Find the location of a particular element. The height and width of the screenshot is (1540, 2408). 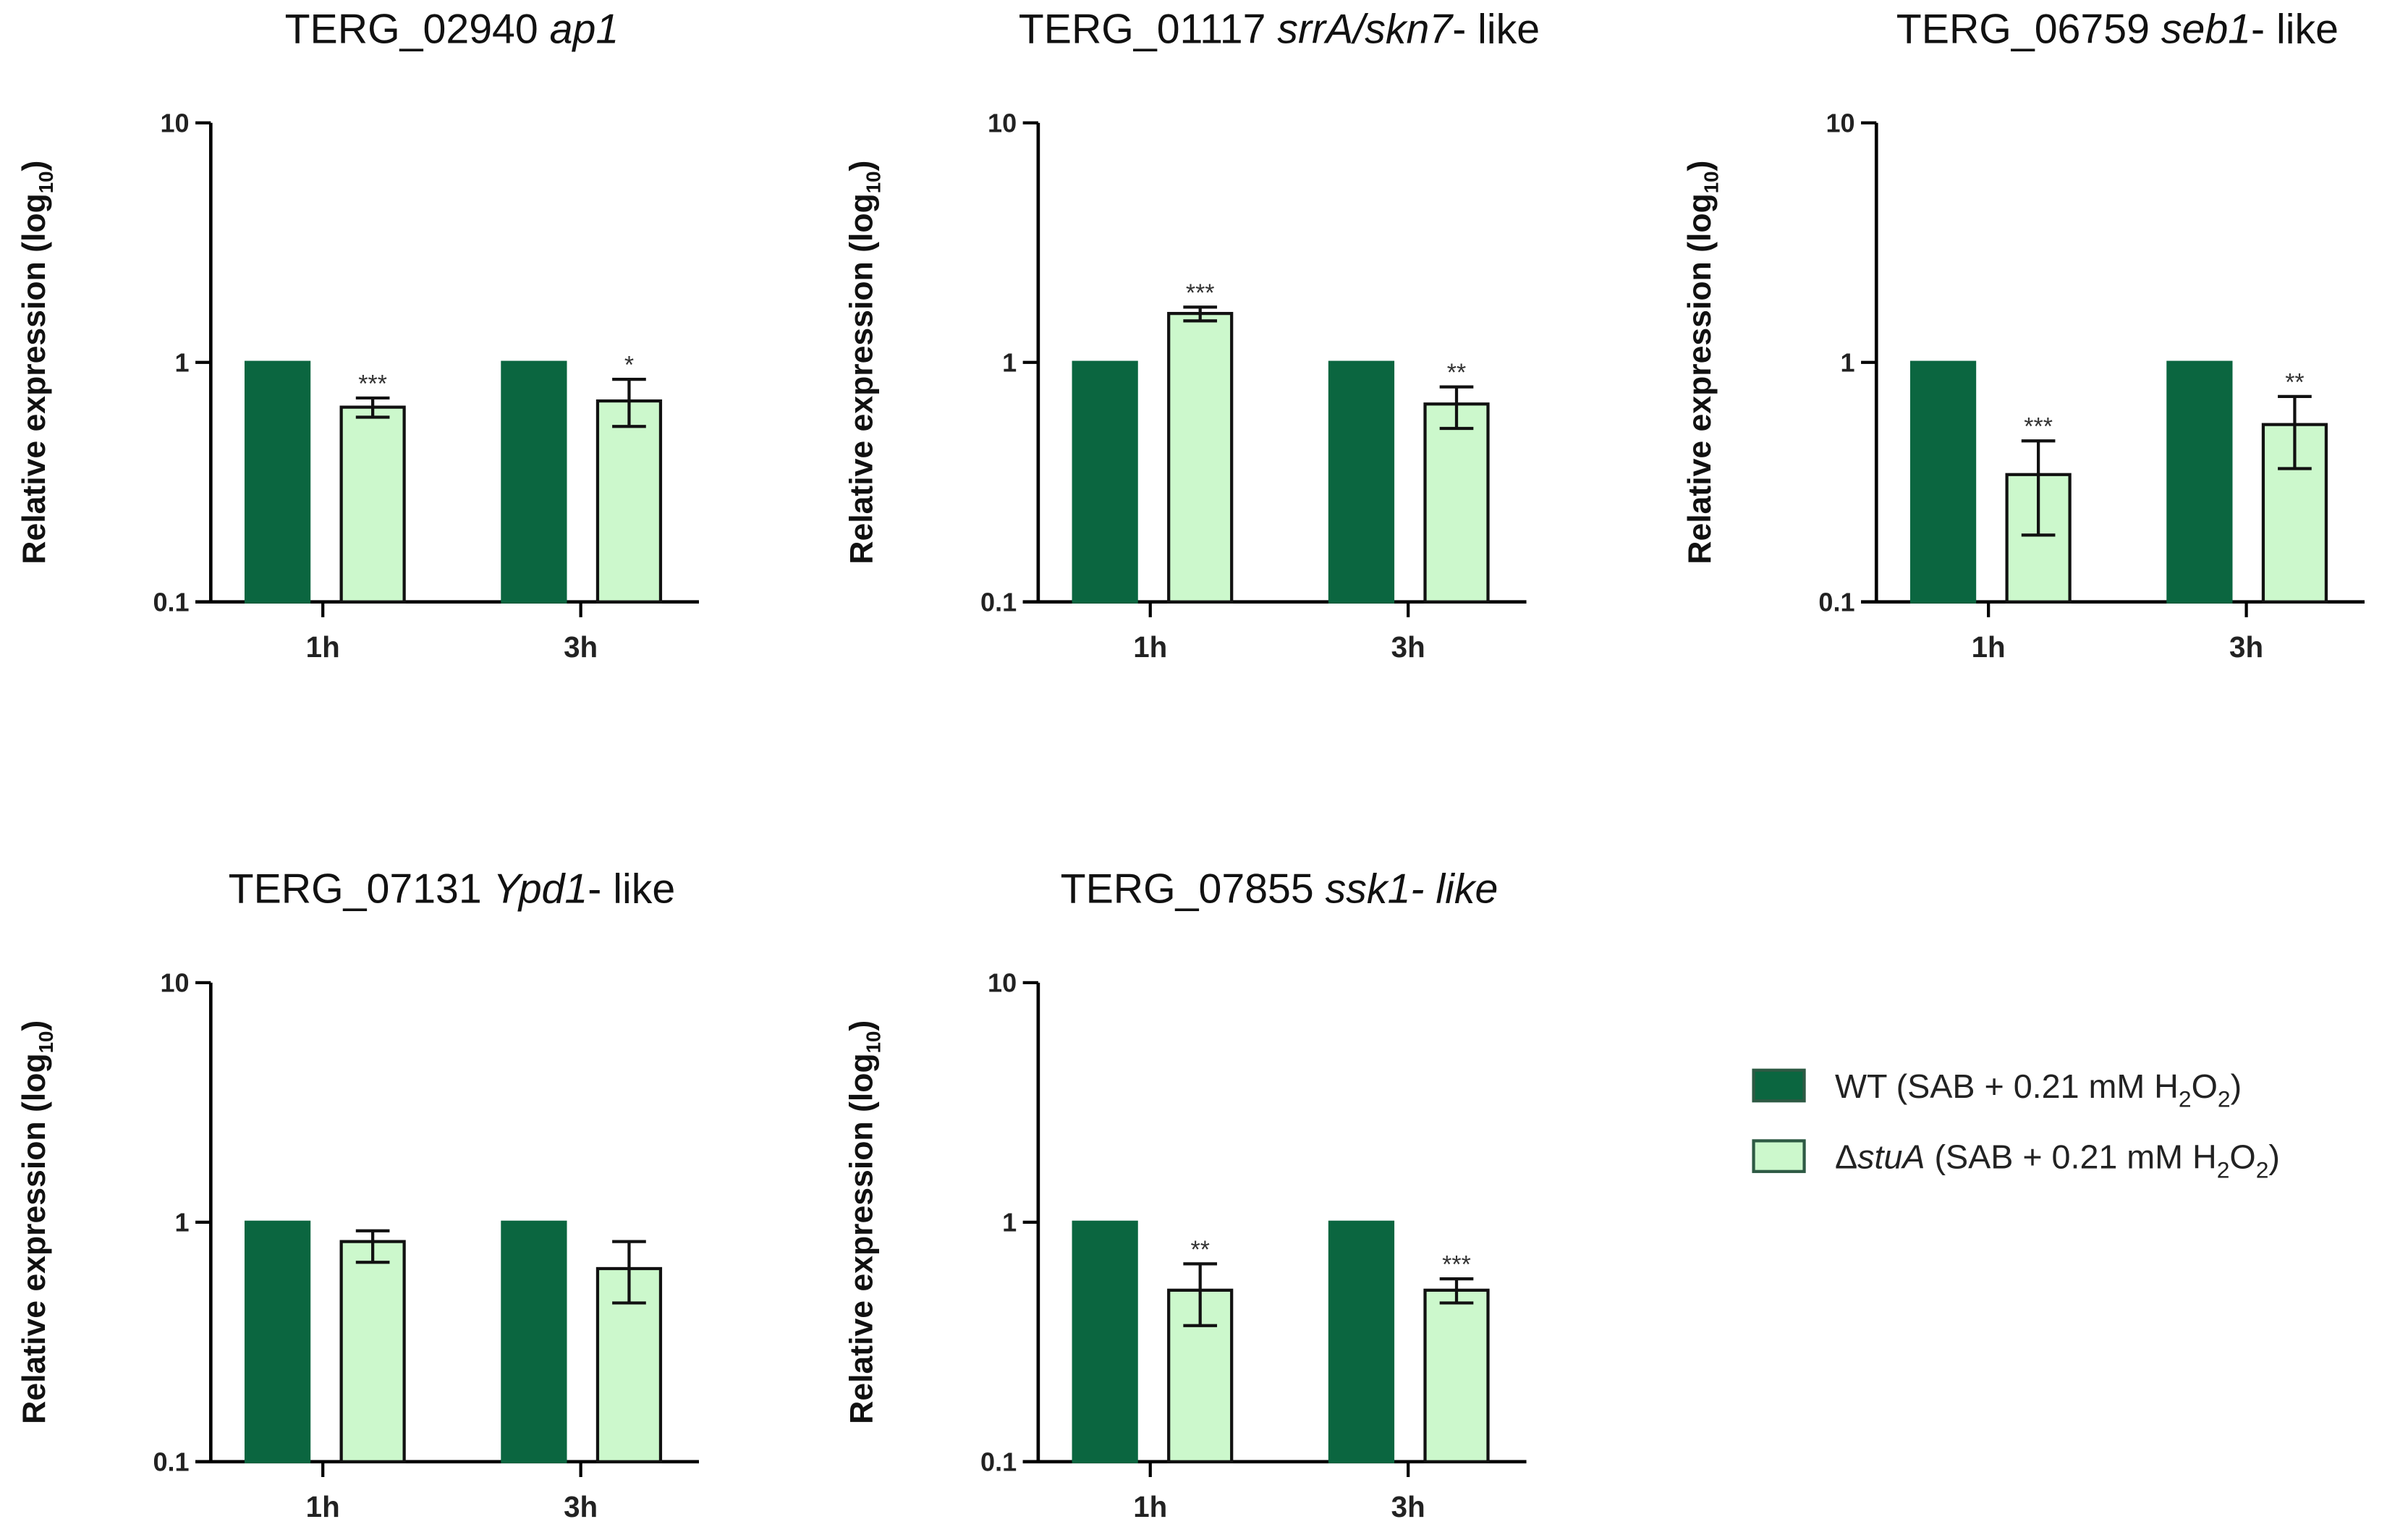

title-part: ssk1- like is located at coordinates (1412, 890).